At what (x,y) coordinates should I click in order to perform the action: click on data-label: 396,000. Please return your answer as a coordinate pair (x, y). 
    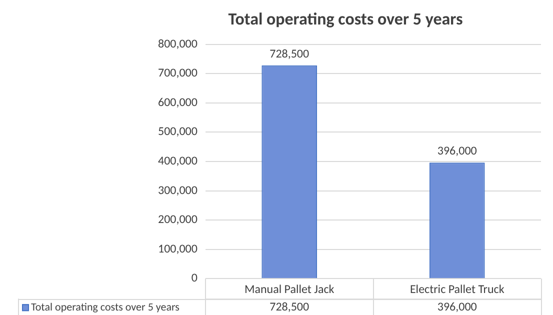
    Looking at the image, I should click on (457, 307).